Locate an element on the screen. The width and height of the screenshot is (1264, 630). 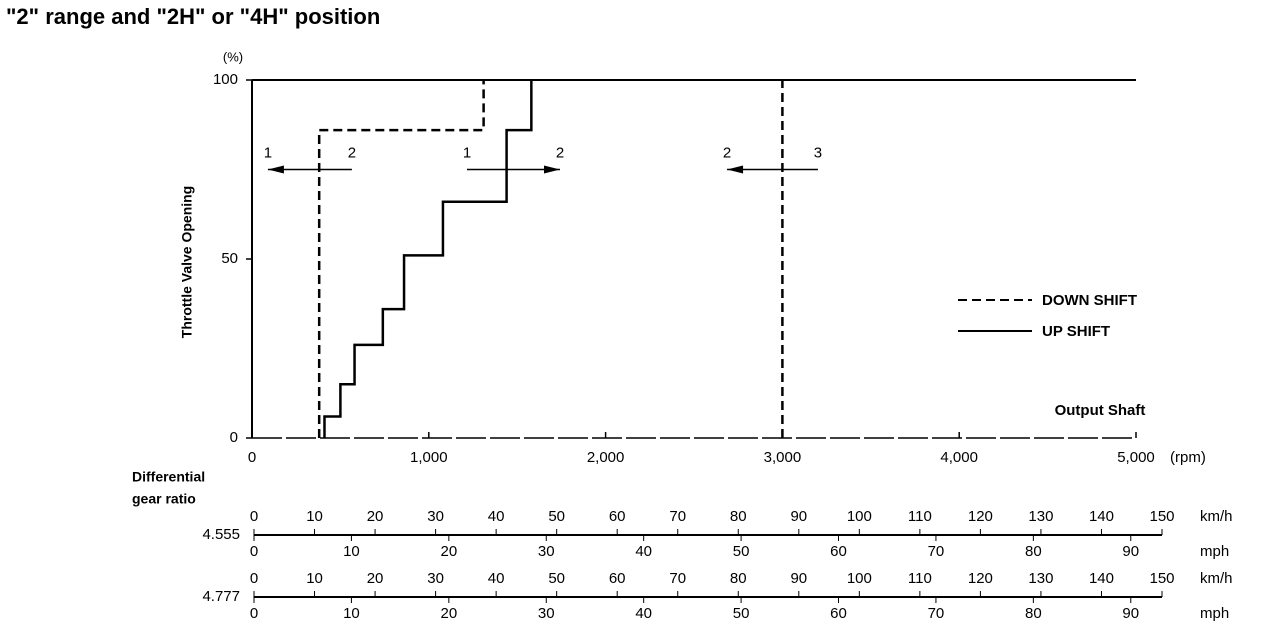
chart-title: "2" range and "2H" or "4H" position is located at coordinates (193, 16).